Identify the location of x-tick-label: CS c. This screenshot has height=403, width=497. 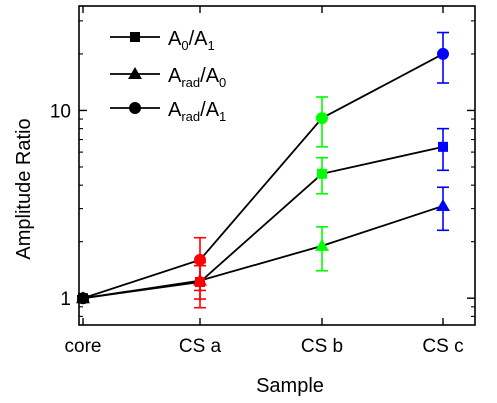
(442, 346).